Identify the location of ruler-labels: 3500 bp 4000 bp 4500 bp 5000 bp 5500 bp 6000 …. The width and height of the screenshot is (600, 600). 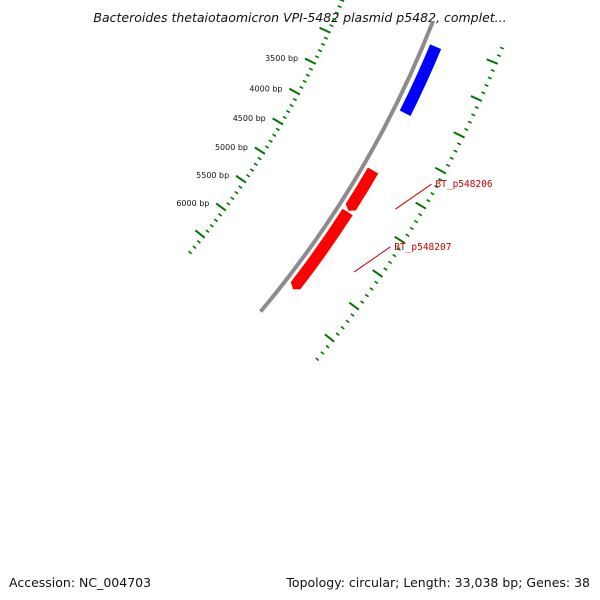
(237, 131).